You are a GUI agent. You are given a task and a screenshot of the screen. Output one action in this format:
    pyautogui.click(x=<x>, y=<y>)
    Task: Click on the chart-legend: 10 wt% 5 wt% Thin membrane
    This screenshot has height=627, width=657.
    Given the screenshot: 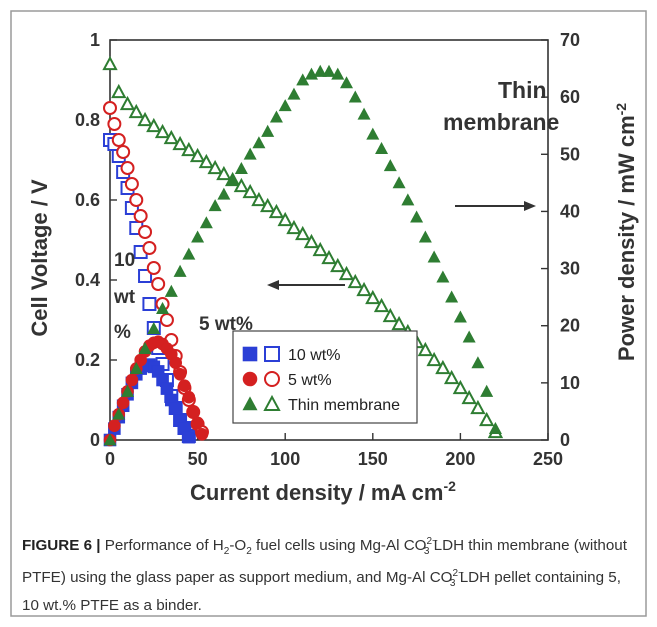 What is the action you would take?
    pyautogui.click(x=325, y=377)
    